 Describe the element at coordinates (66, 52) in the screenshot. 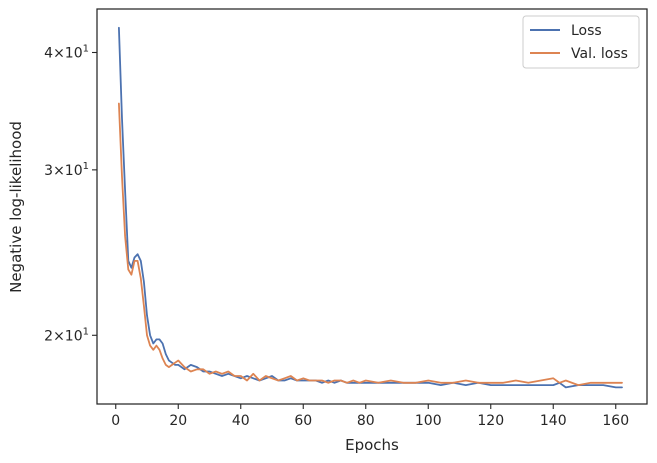

I see `y-tick-label: 4×10¹` at that location.